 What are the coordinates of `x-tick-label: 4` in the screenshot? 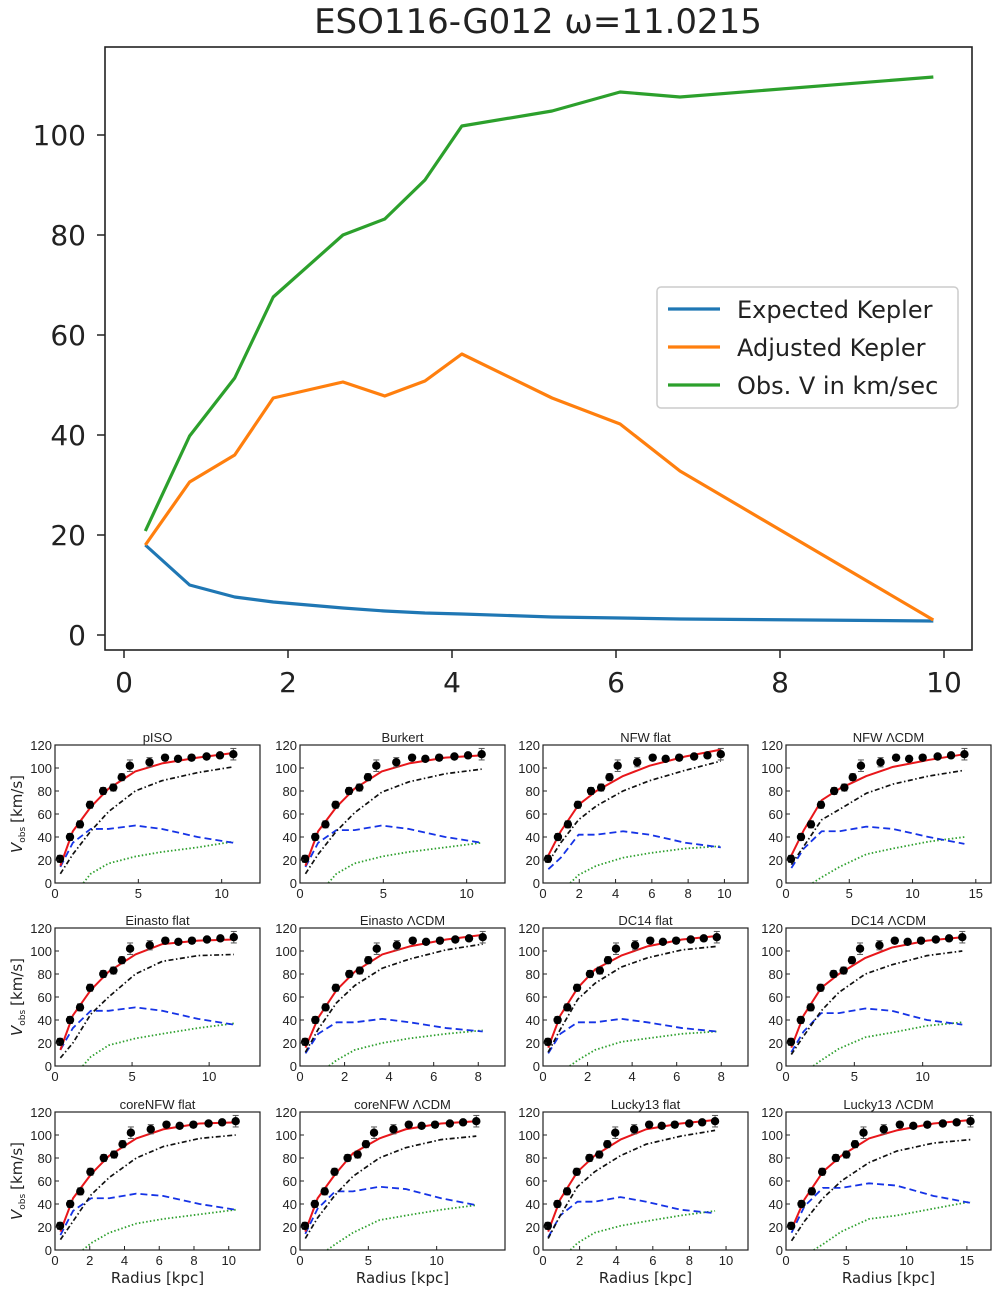 It's located at (124, 1260).